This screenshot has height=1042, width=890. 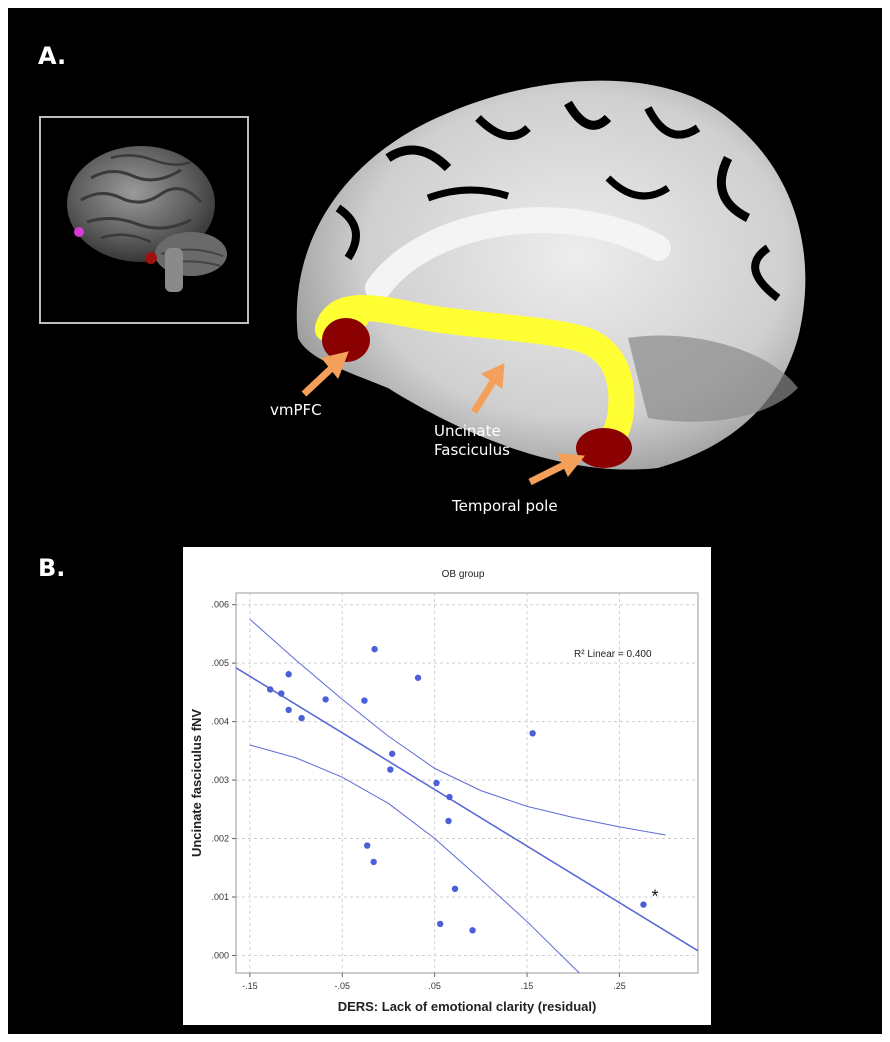 What do you see at coordinates (518, 254) in the screenshot?
I see `corpus-callosum-shape` at bounding box center [518, 254].